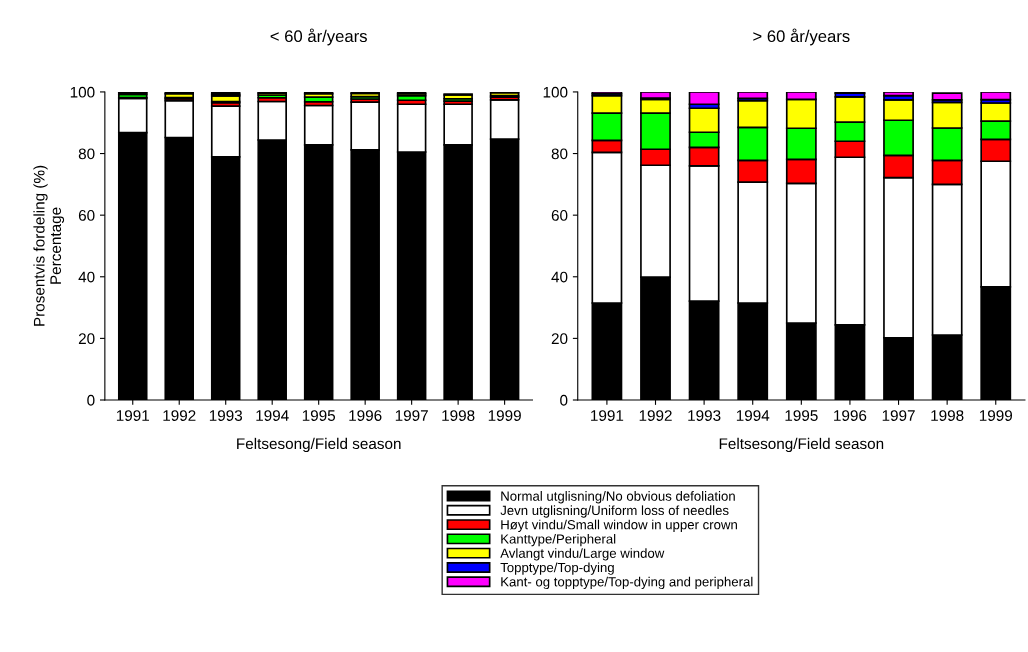  I want to click on chart-title: < 60 år/years, so click(318, 37).